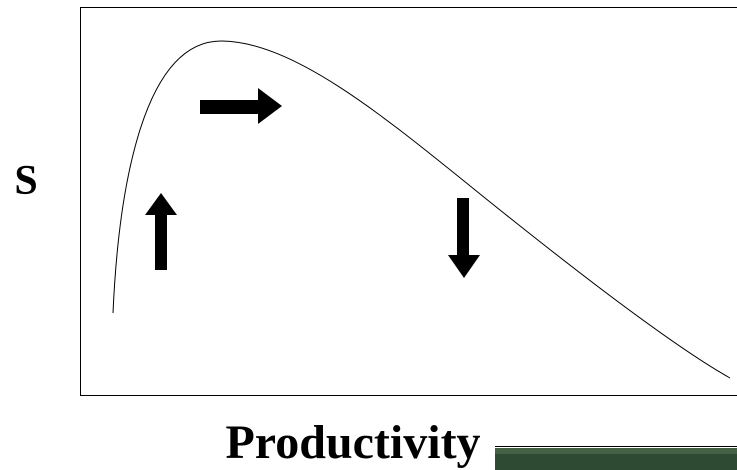  What do you see at coordinates (464, 238) in the screenshot?
I see `down-arrow` at bounding box center [464, 238].